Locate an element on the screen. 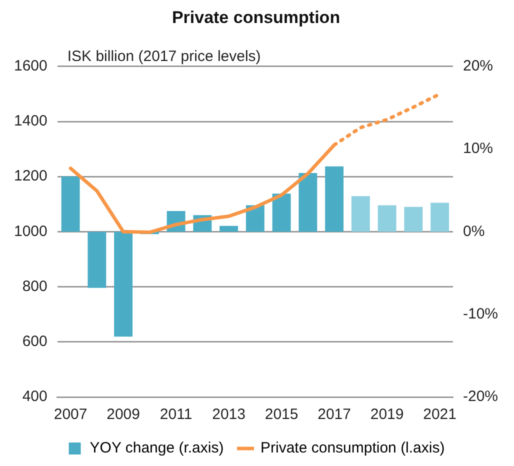  y-tick-label: 1200 is located at coordinates (31, 176).